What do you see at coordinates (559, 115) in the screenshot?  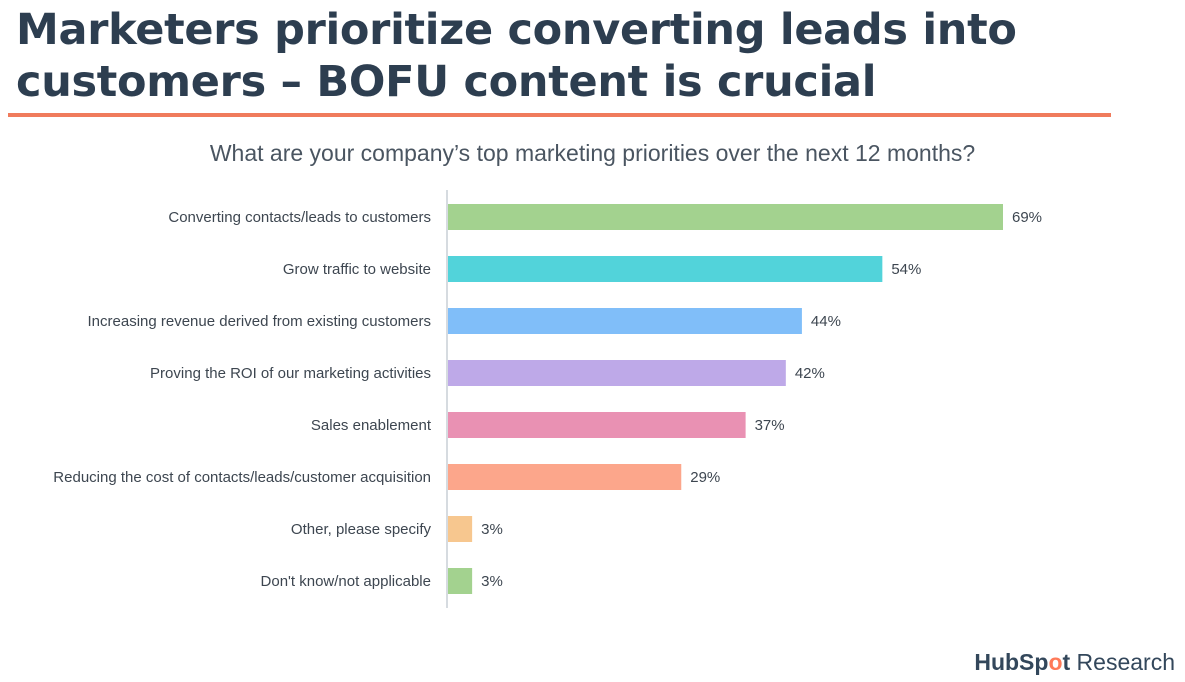 I see `title-divider` at bounding box center [559, 115].